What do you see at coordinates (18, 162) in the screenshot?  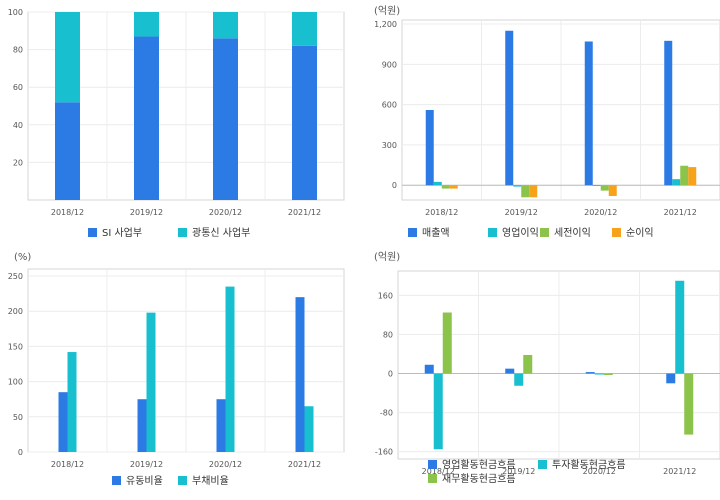 I see `y-tick-label: 20` at bounding box center [18, 162].